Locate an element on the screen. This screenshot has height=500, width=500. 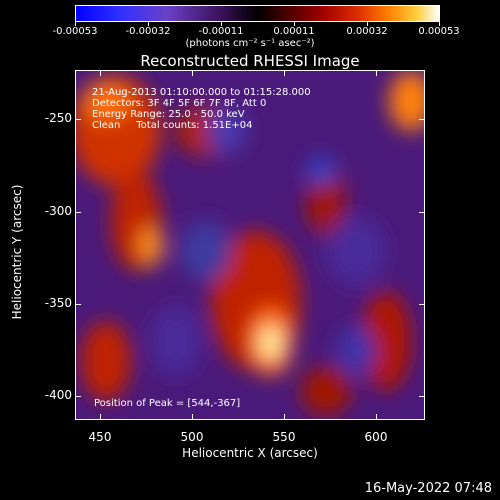
x-tick-label: 550 is located at coordinates (284, 437).